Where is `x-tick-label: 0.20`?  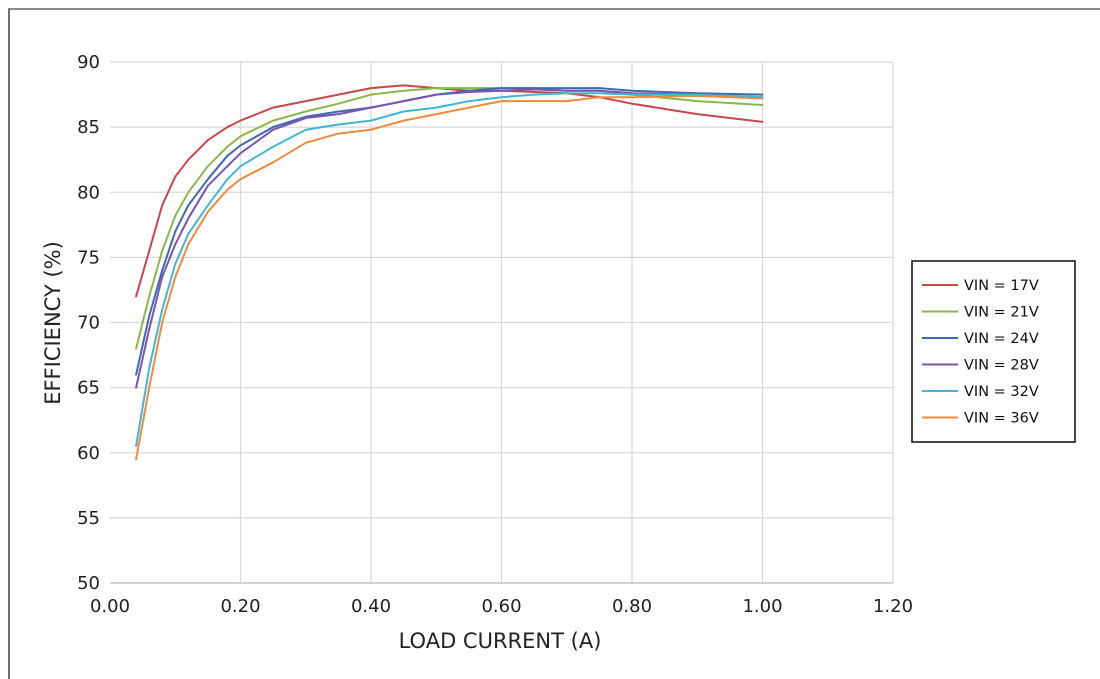
x-tick-label: 0.20 is located at coordinates (240, 606).